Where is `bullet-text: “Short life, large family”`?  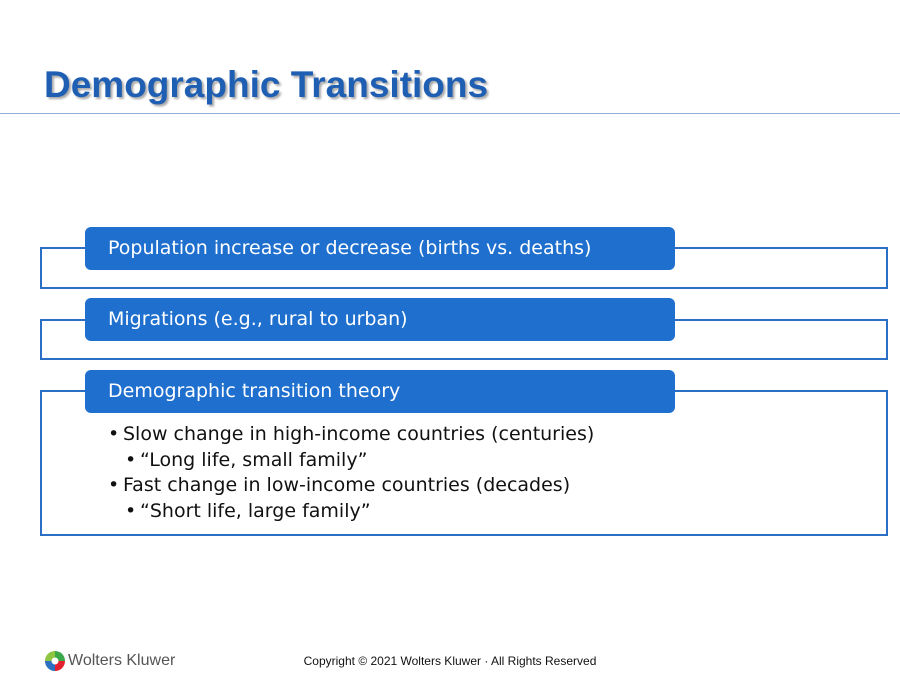 bullet-text: “Short life, large family” is located at coordinates (255, 510).